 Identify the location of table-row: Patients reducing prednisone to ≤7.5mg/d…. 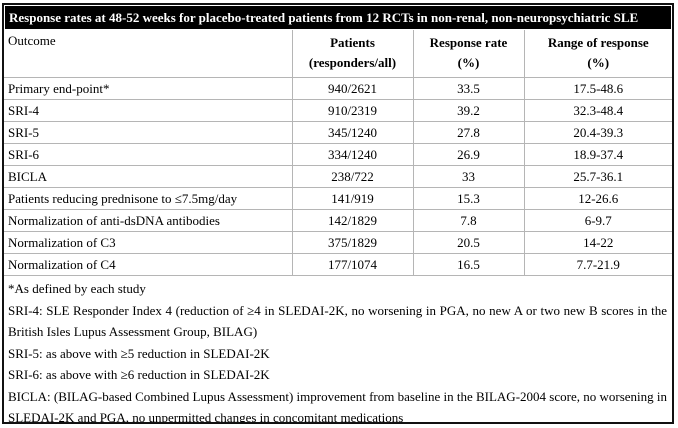
(338, 198).